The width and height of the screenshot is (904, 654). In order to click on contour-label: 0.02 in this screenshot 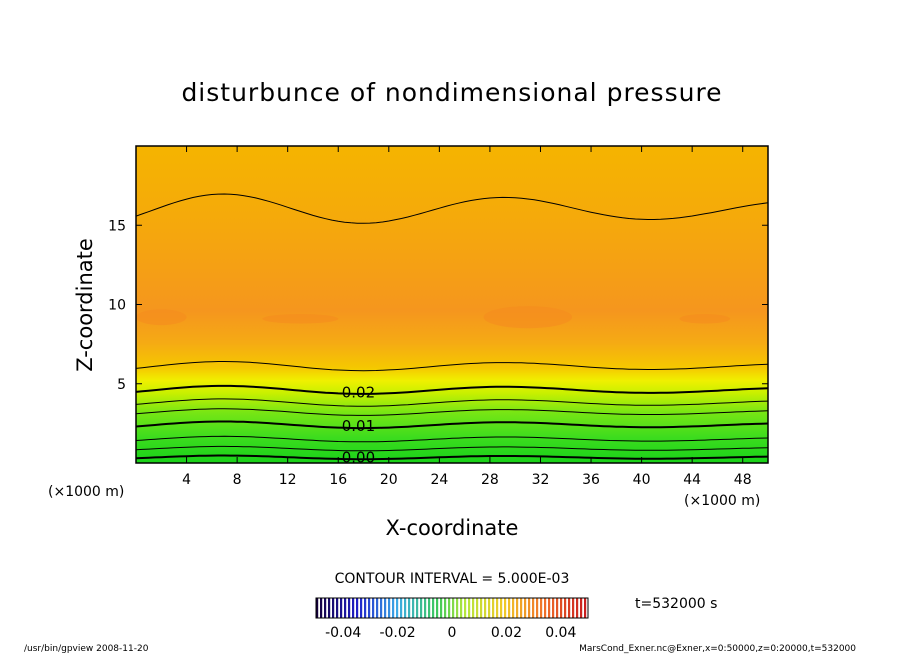, I will do `click(358, 393)`.